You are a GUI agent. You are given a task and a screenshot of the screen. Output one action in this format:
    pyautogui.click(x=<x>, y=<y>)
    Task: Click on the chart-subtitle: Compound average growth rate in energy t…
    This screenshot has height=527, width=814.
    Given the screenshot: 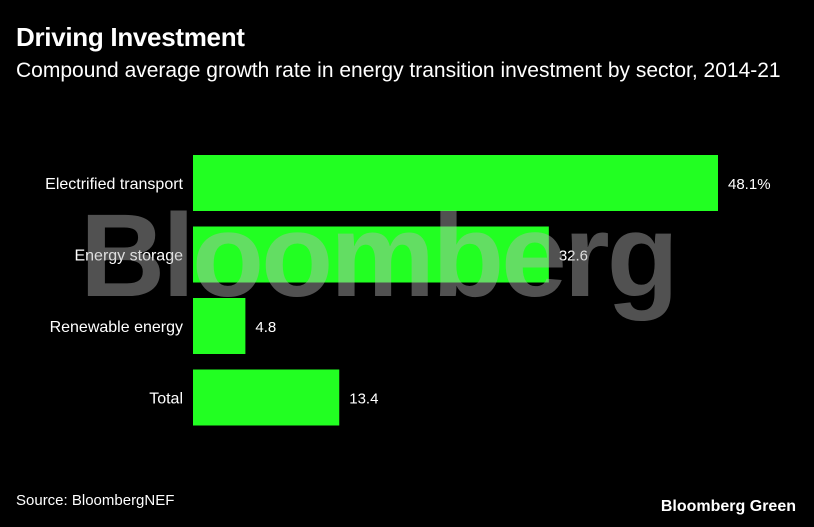 What is the action you would take?
    pyautogui.click(x=398, y=70)
    